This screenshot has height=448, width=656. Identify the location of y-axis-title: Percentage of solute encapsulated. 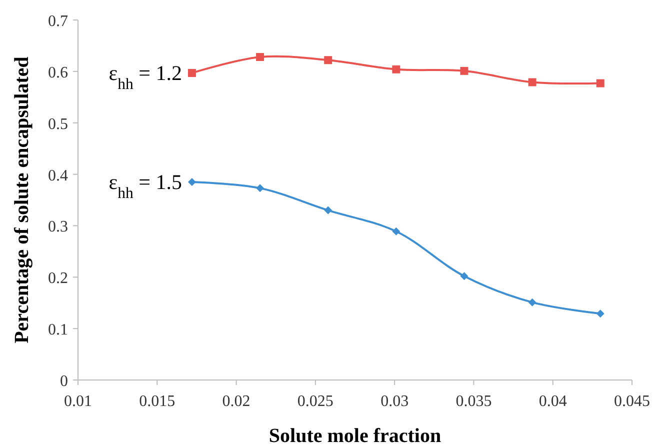
(22, 200).